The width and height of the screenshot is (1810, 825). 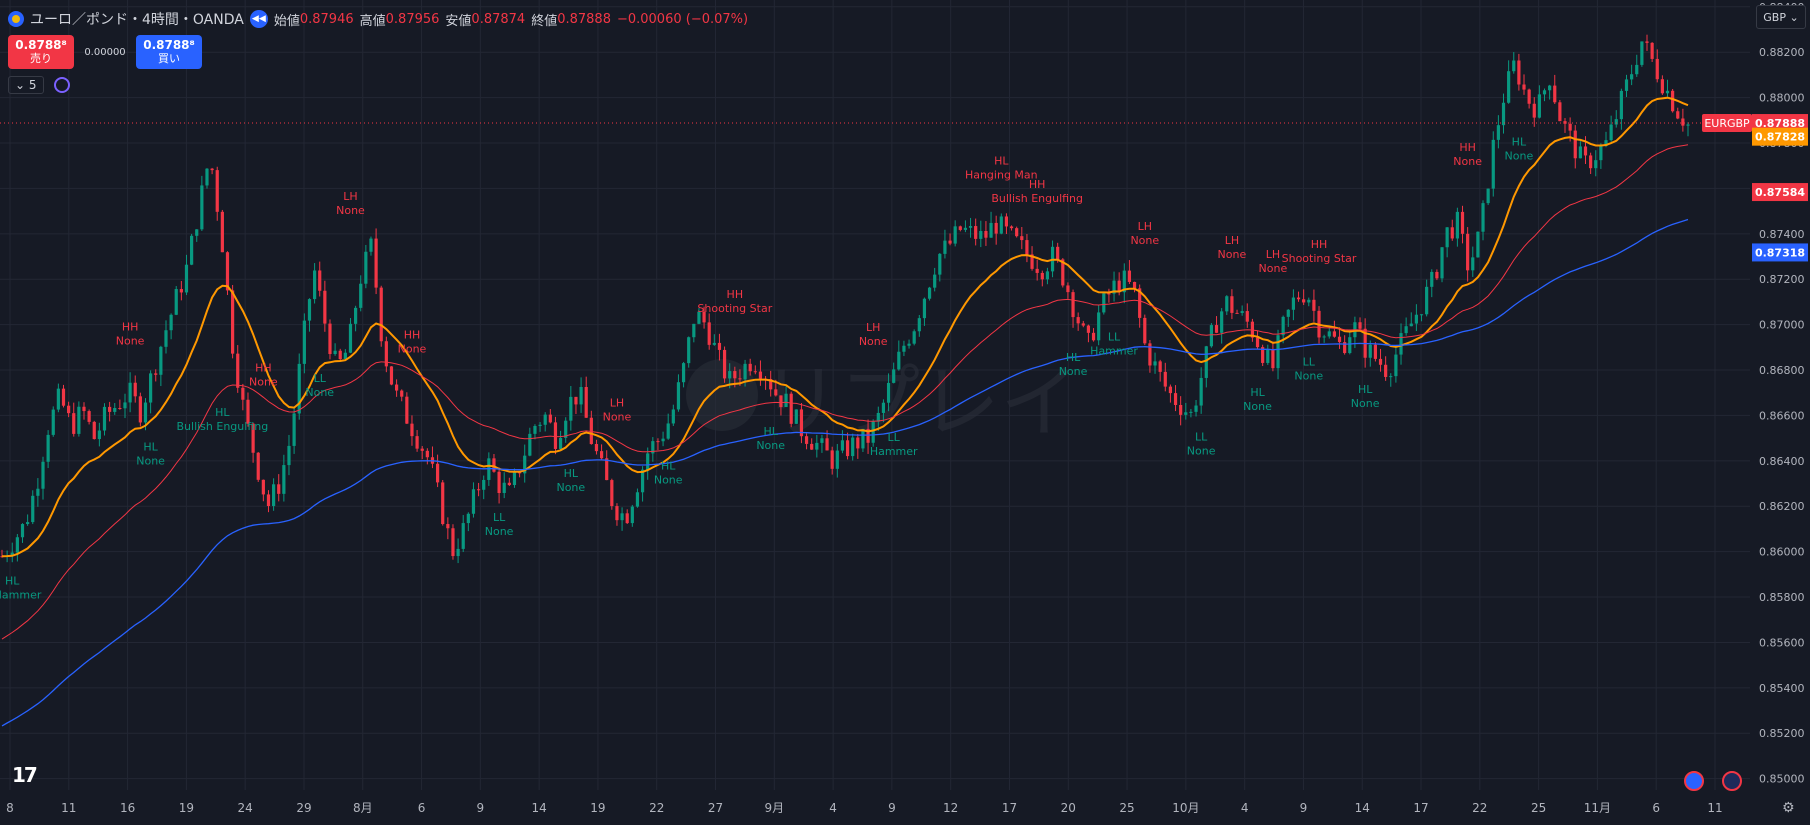 I want to click on symbol-title: ユーロ／ポンド・4時間・OANDA, so click(x=137, y=20).